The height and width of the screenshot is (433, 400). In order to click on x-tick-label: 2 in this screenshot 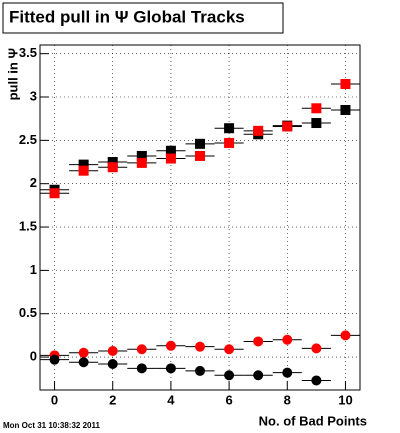, I will do `click(112, 399)`.